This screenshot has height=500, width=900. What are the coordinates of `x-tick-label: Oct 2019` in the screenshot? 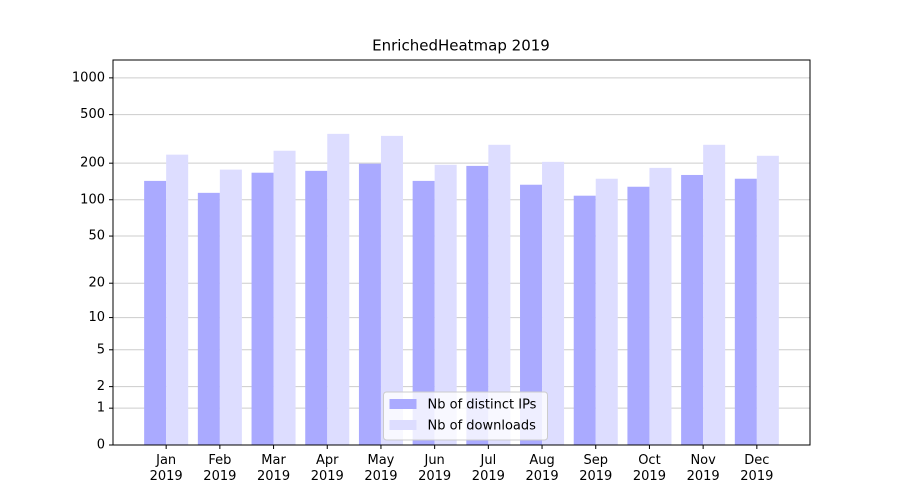 It's located at (649, 468).